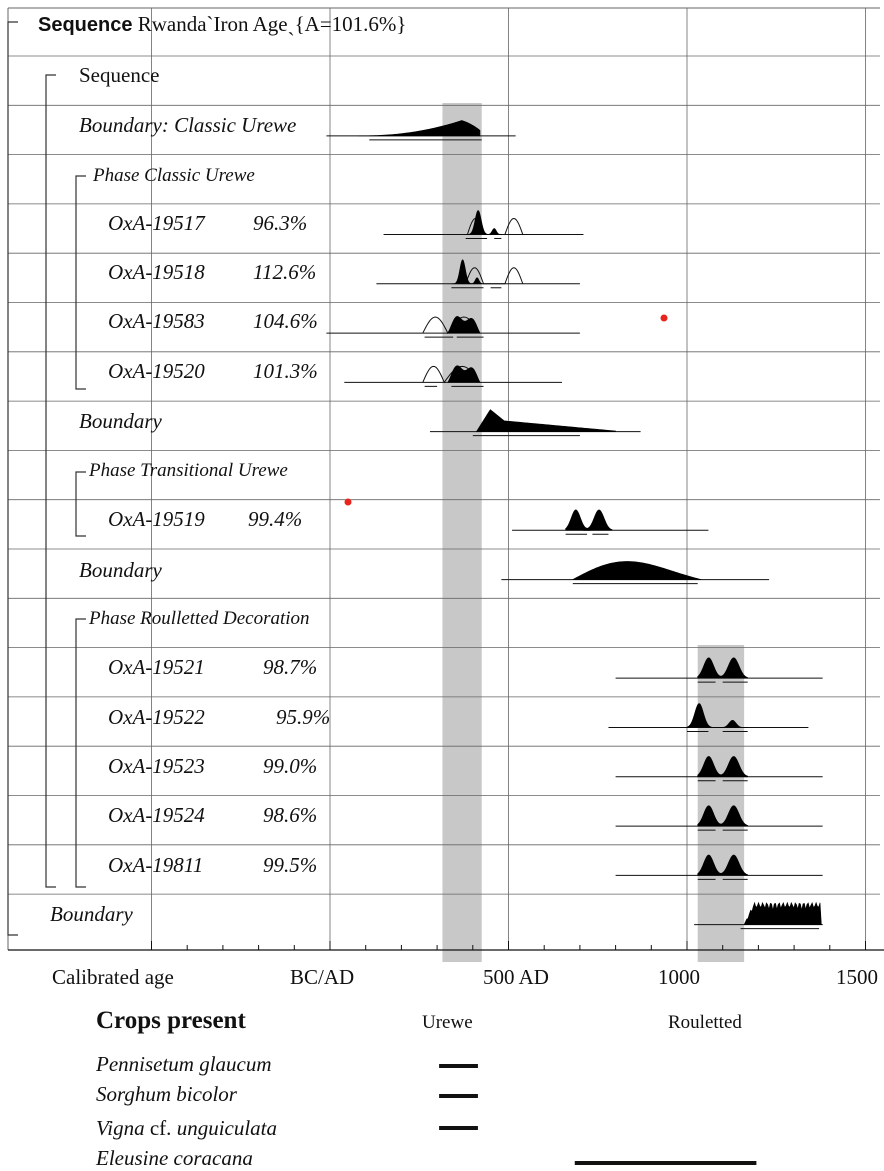 The image size is (884, 1171). What do you see at coordinates (80, 504) in the screenshot?
I see `bracket-phase-transitional` at bounding box center [80, 504].